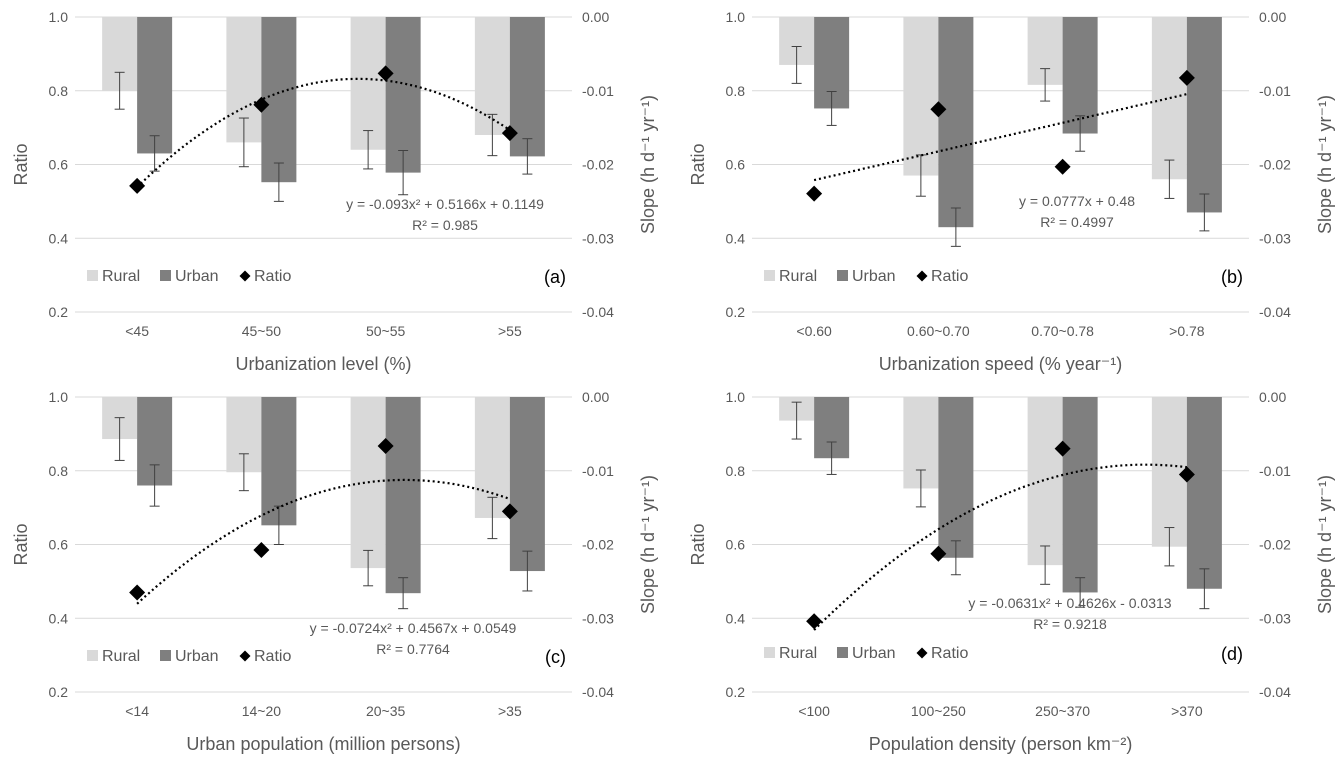 Image resolution: width=1339 pixels, height=762 pixels. What do you see at coordinates (1077, 201) in the screenshot?
I see `trendline-equation: y = 0.0777x + 0.48` at bounding box center [1077, 201].